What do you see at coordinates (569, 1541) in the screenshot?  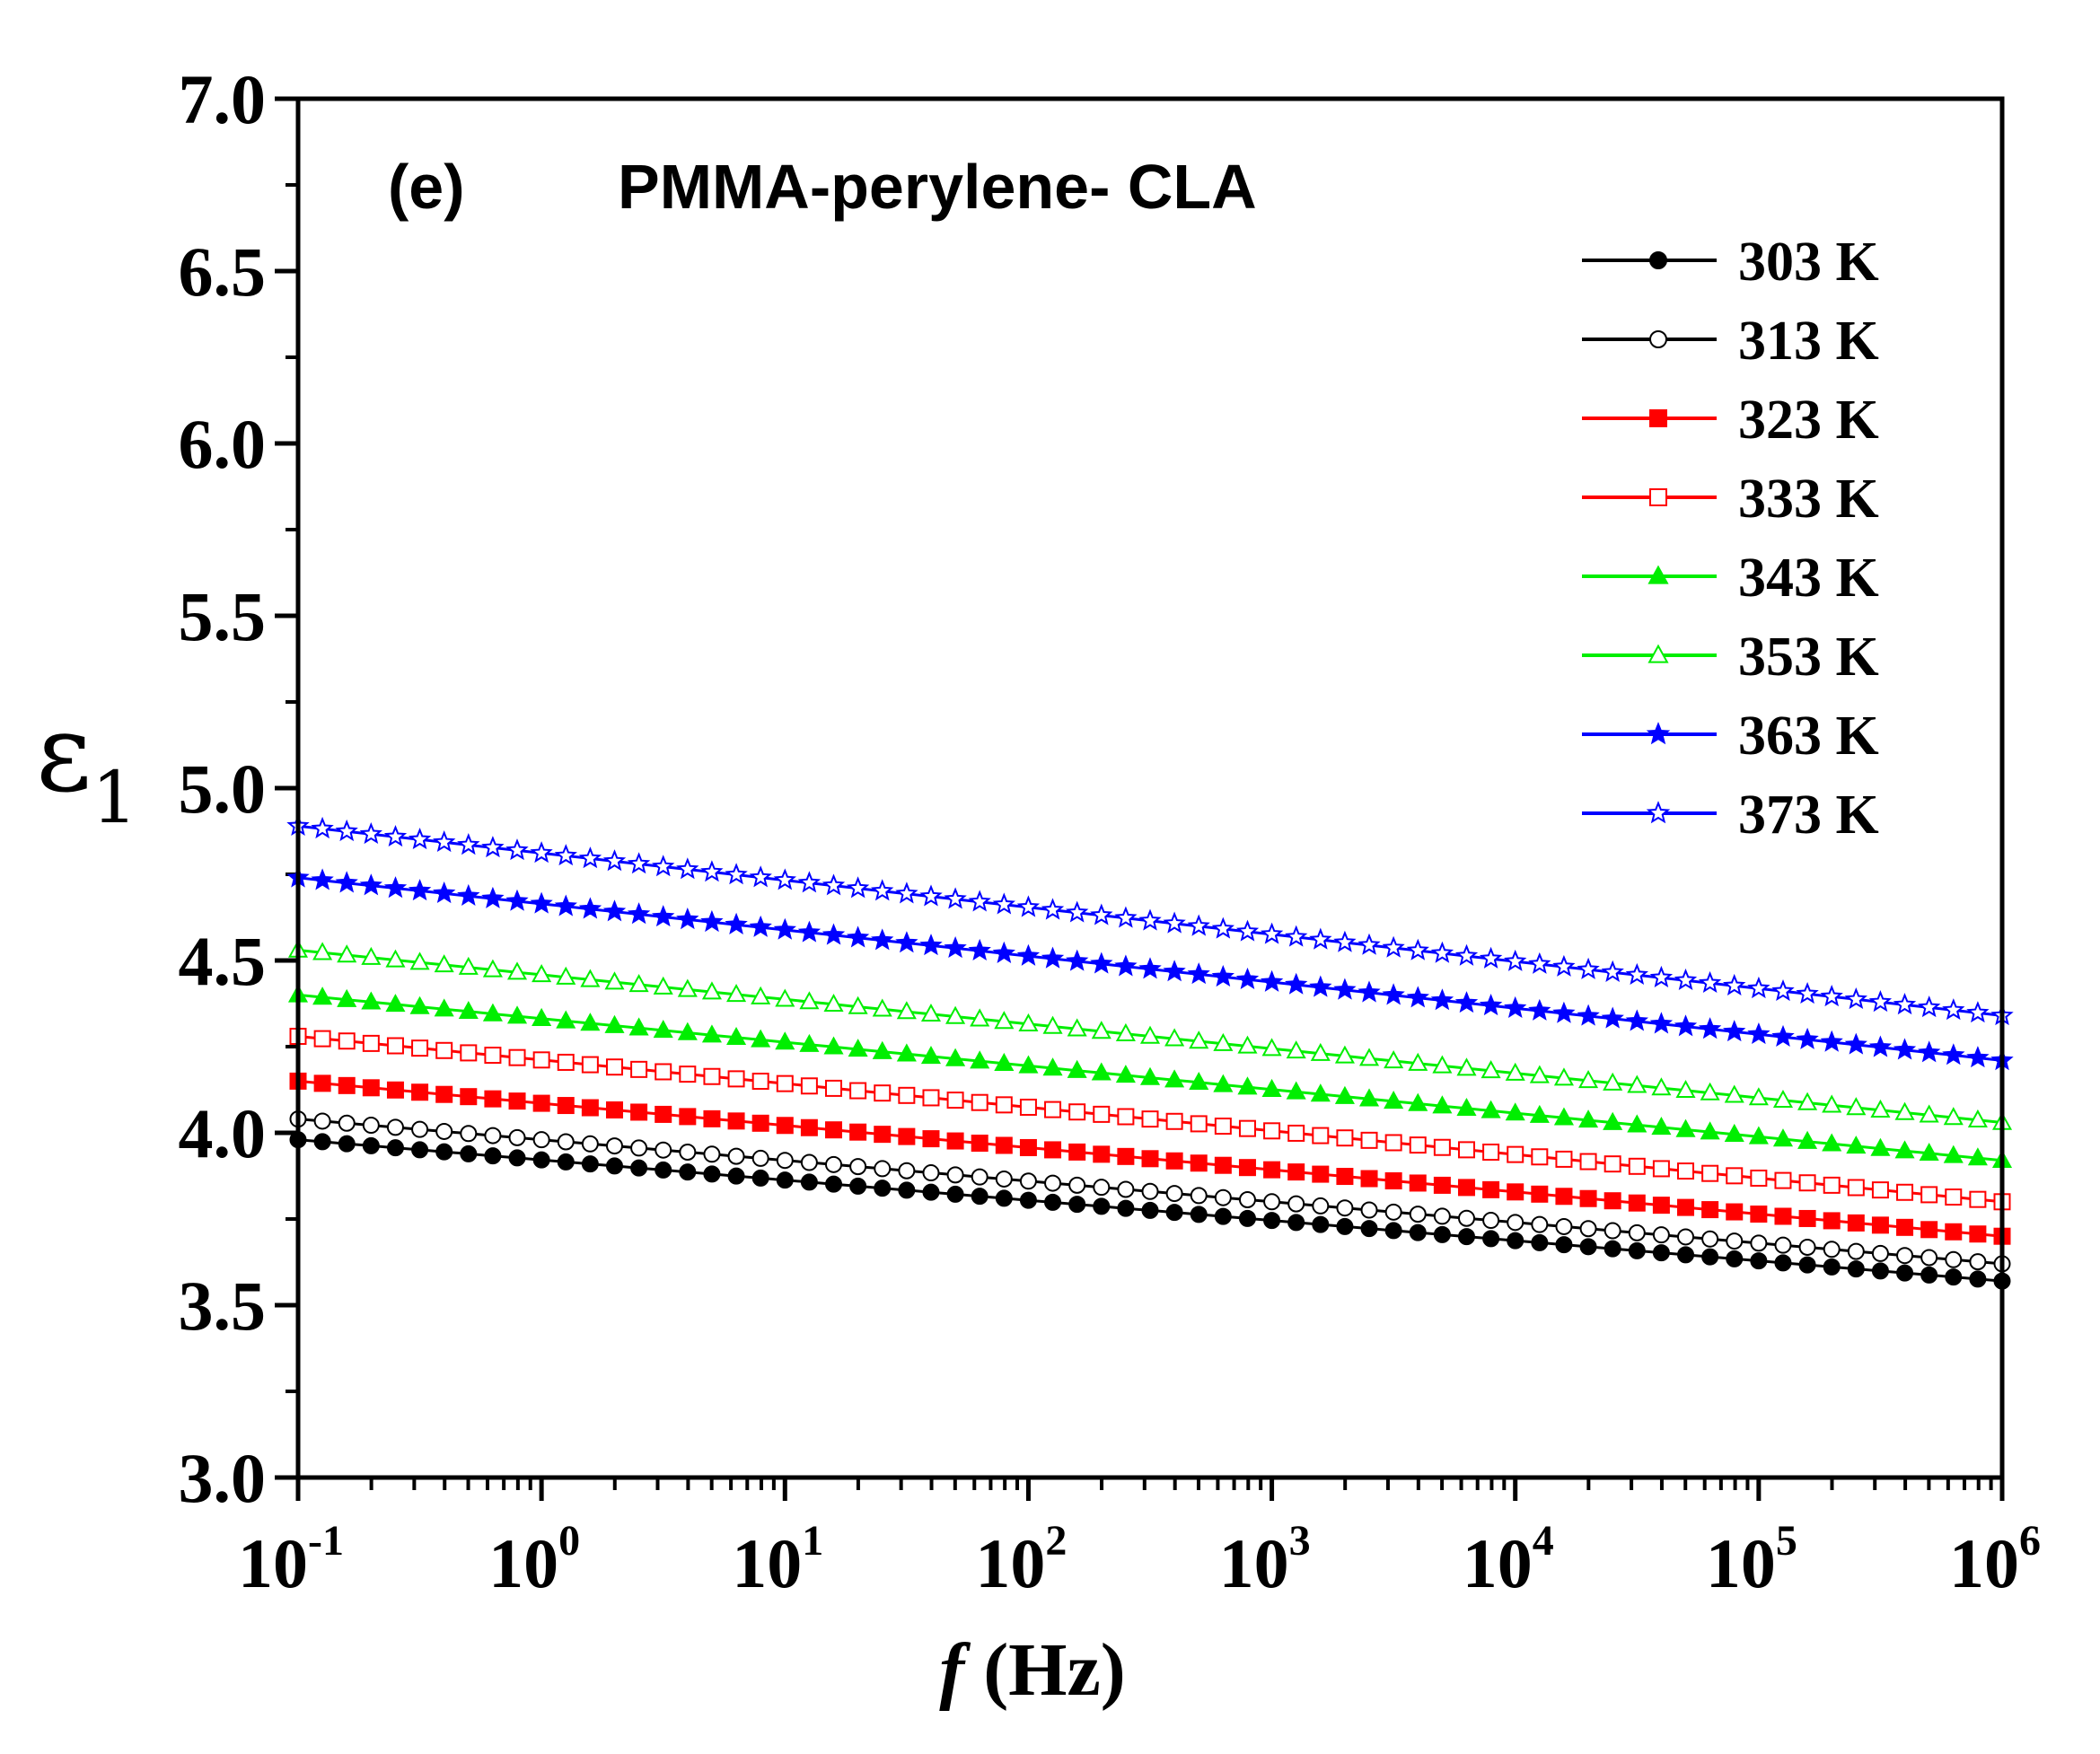 I see `x-tick-exponent: 0` at bounding box center [569, 1541].